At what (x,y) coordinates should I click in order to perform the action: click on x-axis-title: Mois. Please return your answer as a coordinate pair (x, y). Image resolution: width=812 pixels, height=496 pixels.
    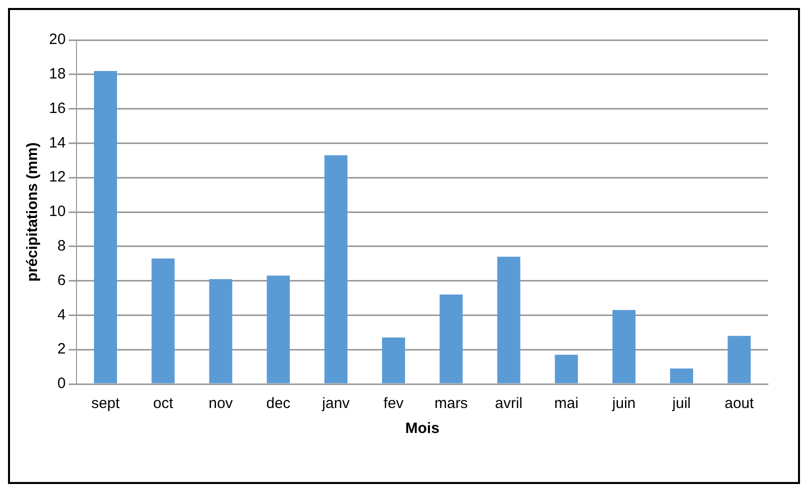
    Looking at the image, I should click on (422, 429).